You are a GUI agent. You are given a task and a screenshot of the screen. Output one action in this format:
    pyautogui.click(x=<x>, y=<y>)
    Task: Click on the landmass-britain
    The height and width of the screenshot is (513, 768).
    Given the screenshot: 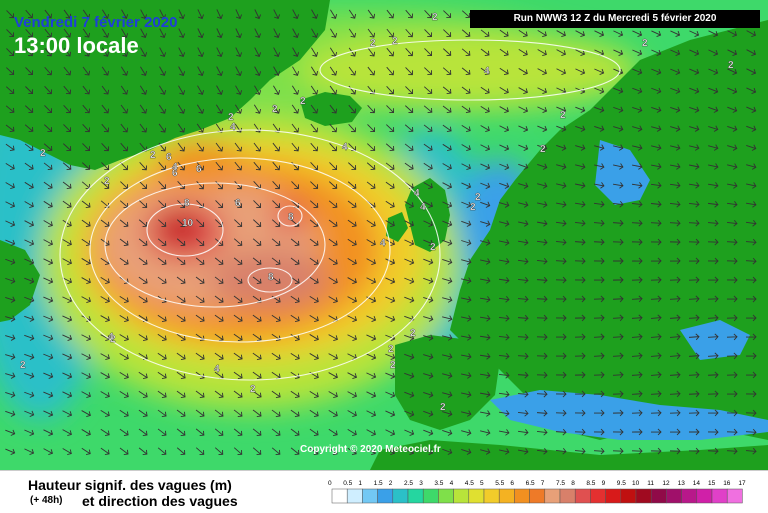 What is the action you would take?
    pyautogui.click(x=427, y=215)
    